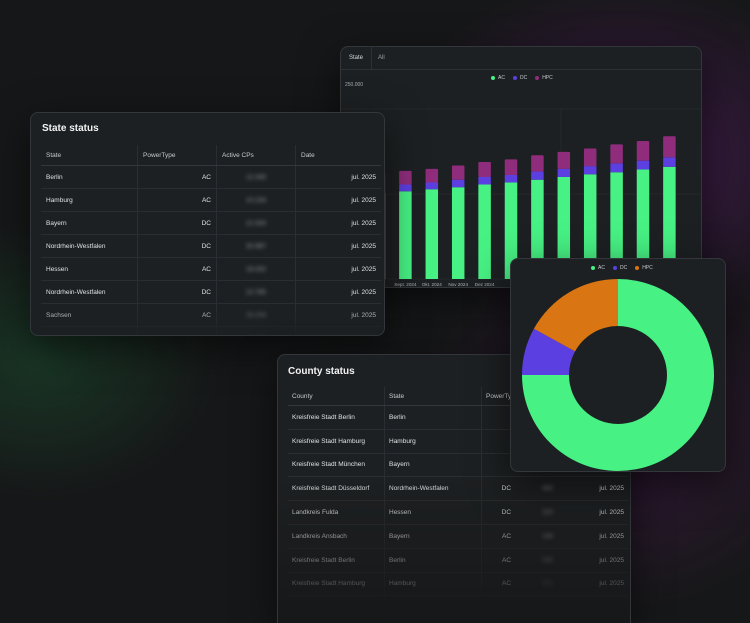 This screenshot has height=623, width=750. I want to click on legend-item: HPC, so click(544, 78).